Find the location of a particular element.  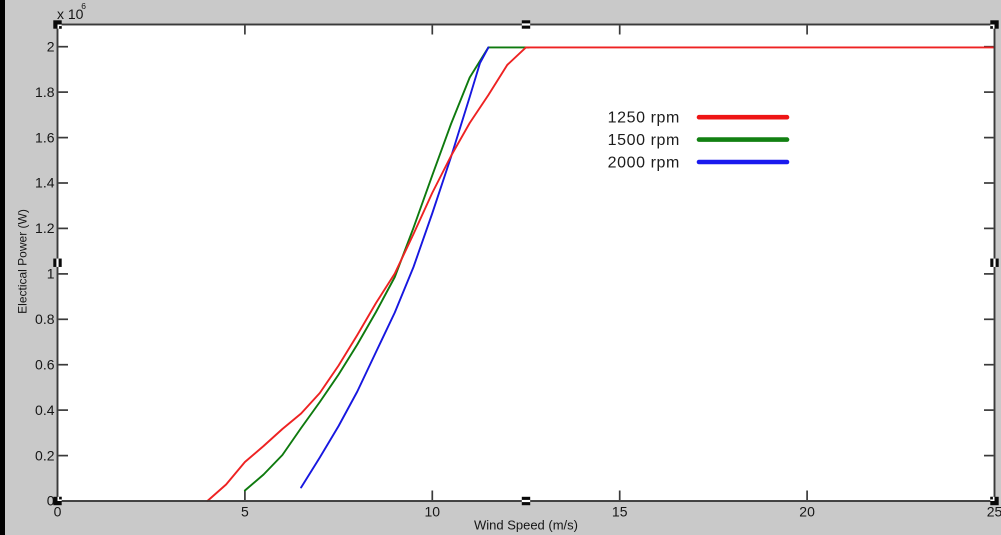

svg-text: 15 is located at coordinates (620, 512).